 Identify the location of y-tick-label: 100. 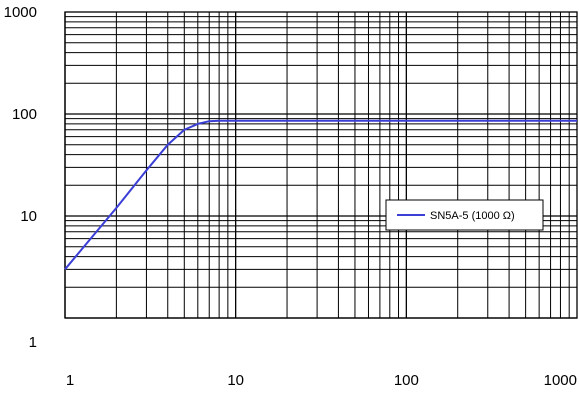
(24, 114).